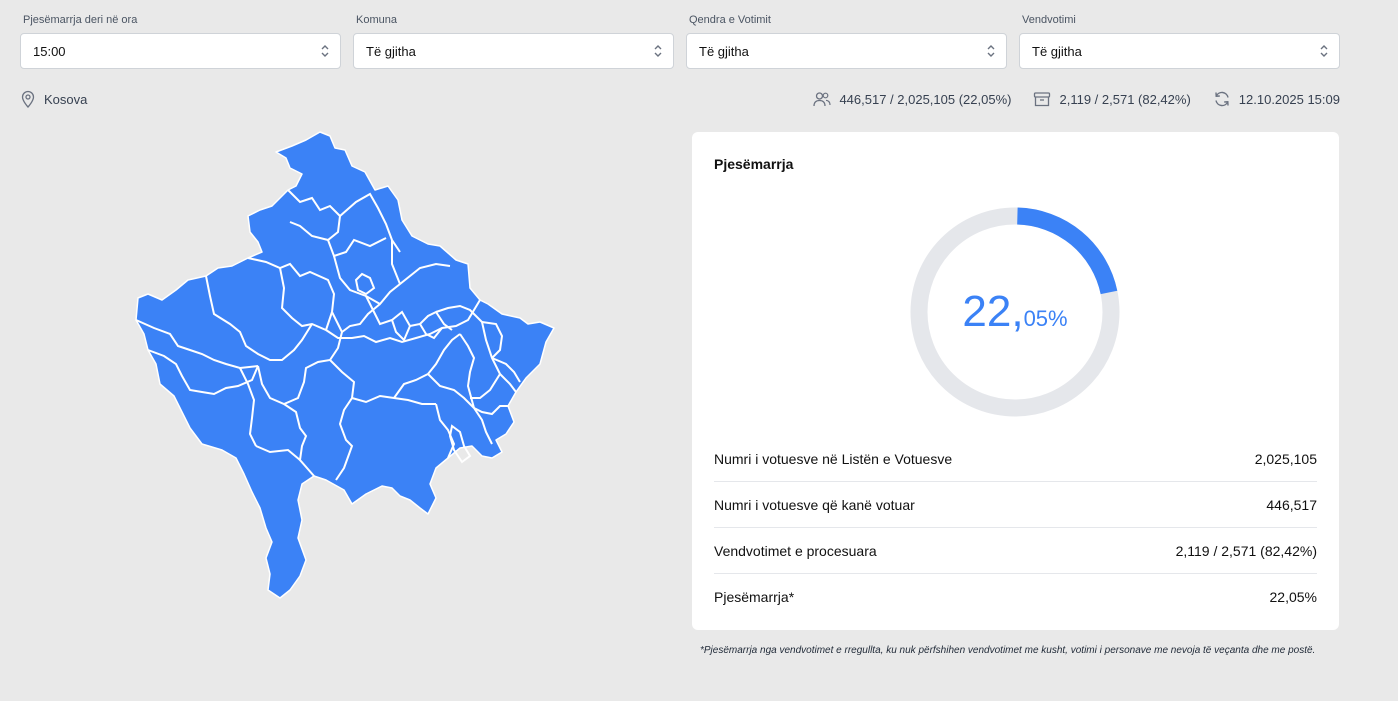 This screenshot has width=1398, height=701. What do you see at coordinates (513, 51) in the screenshot?
I see `municipality-select: Të gjitha` at bounding box center [513, 51].